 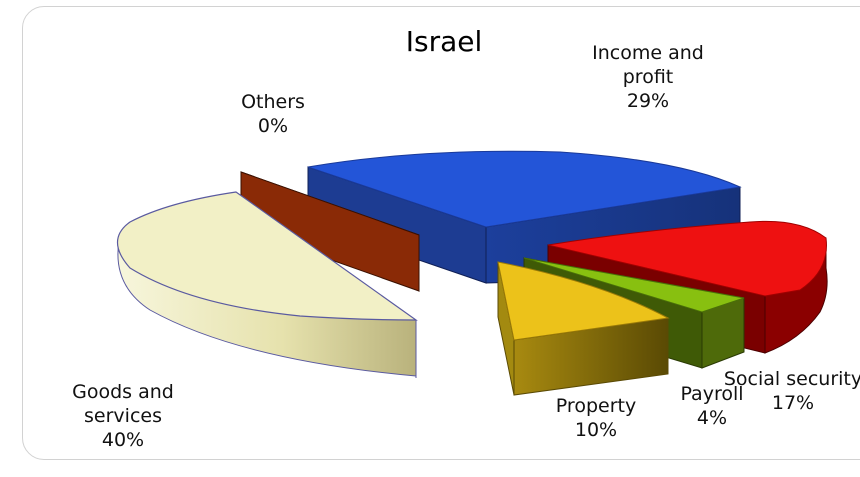 I want to click on label-property-name: Property, so click(x=596, y=406).